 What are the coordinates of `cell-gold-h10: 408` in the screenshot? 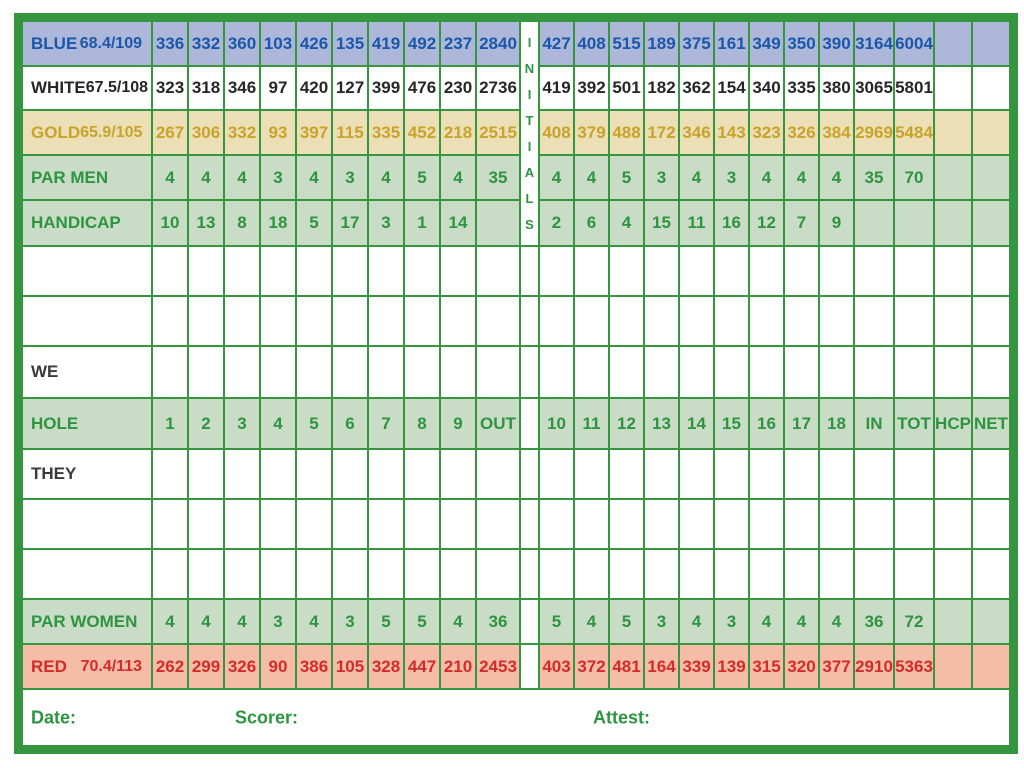 It's located at (556, 132).